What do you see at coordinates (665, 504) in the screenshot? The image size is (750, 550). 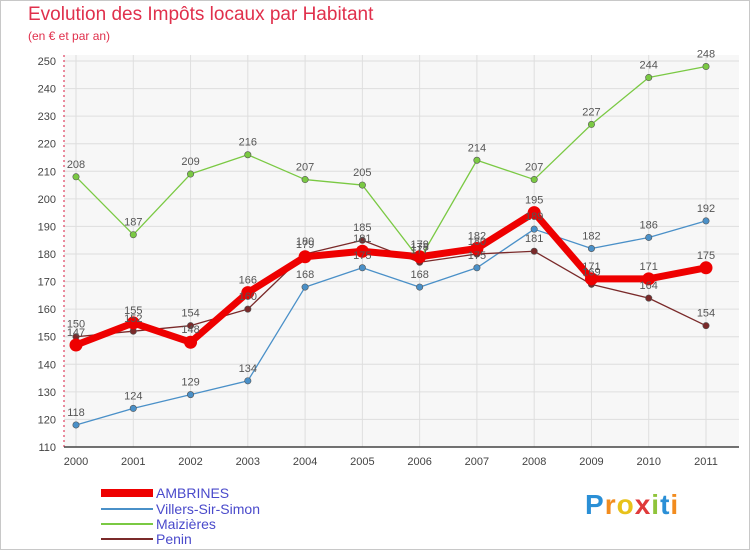 I see `logo-letter: t` at bounding box center [665, 504].